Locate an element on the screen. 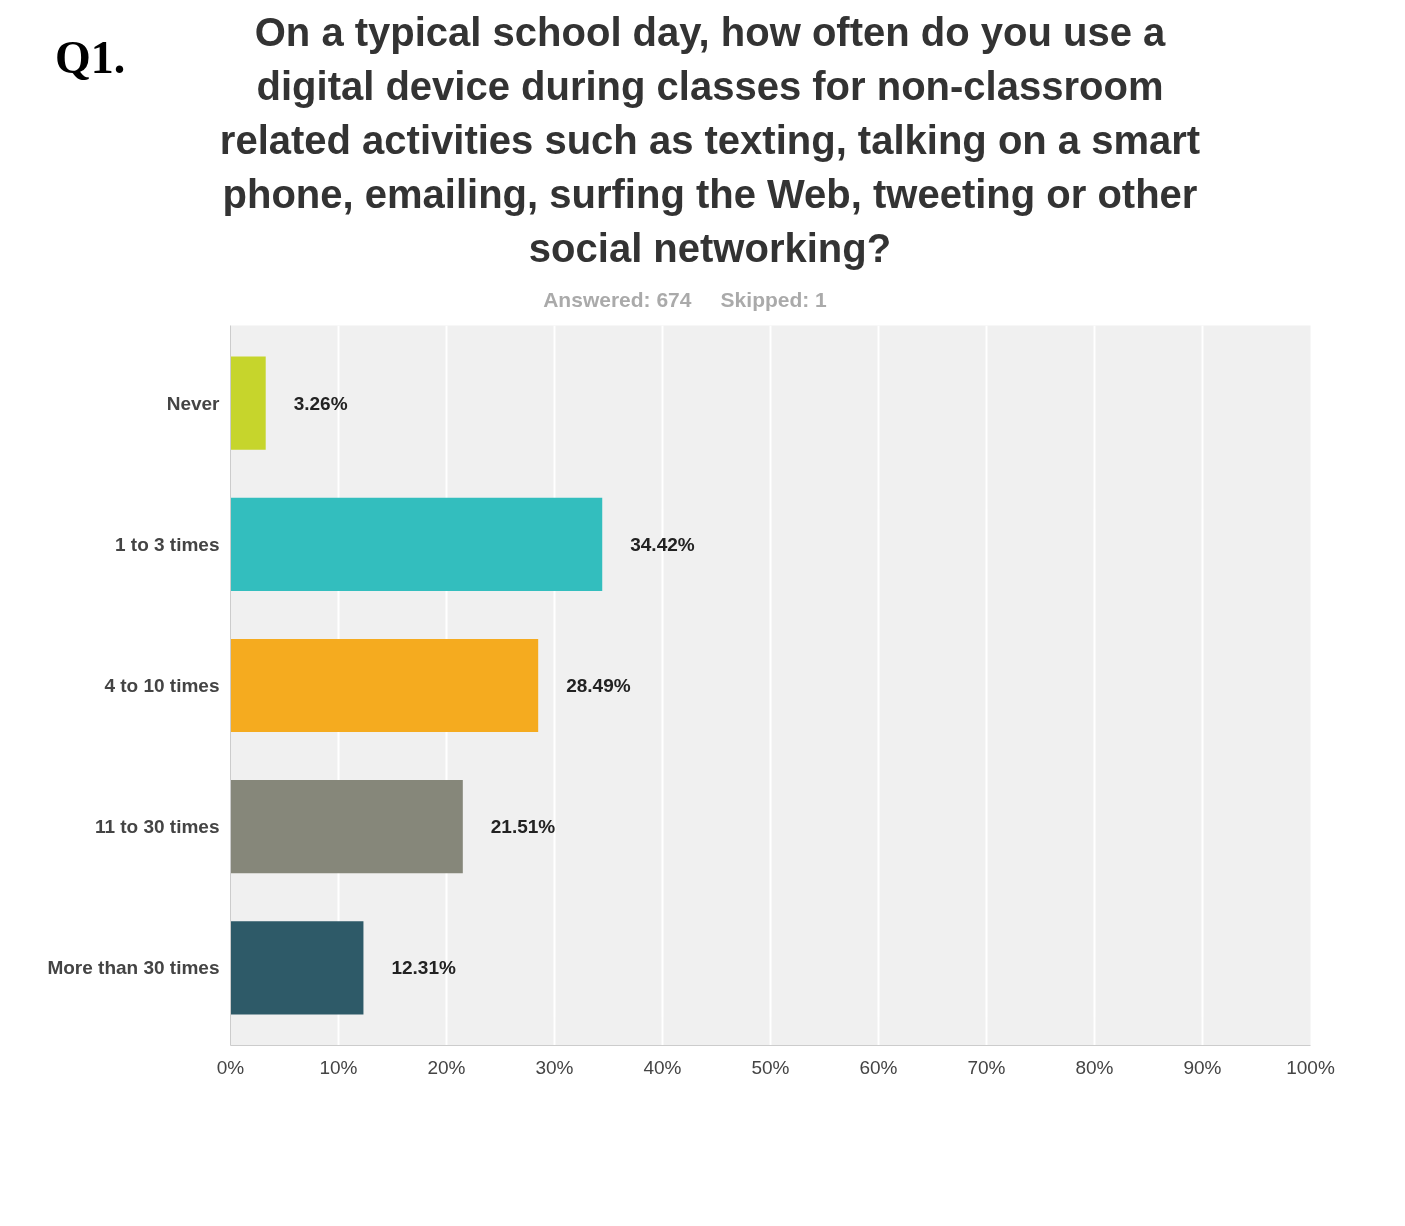  x-tick-label: 0% is located at coordinates (230, 1067).